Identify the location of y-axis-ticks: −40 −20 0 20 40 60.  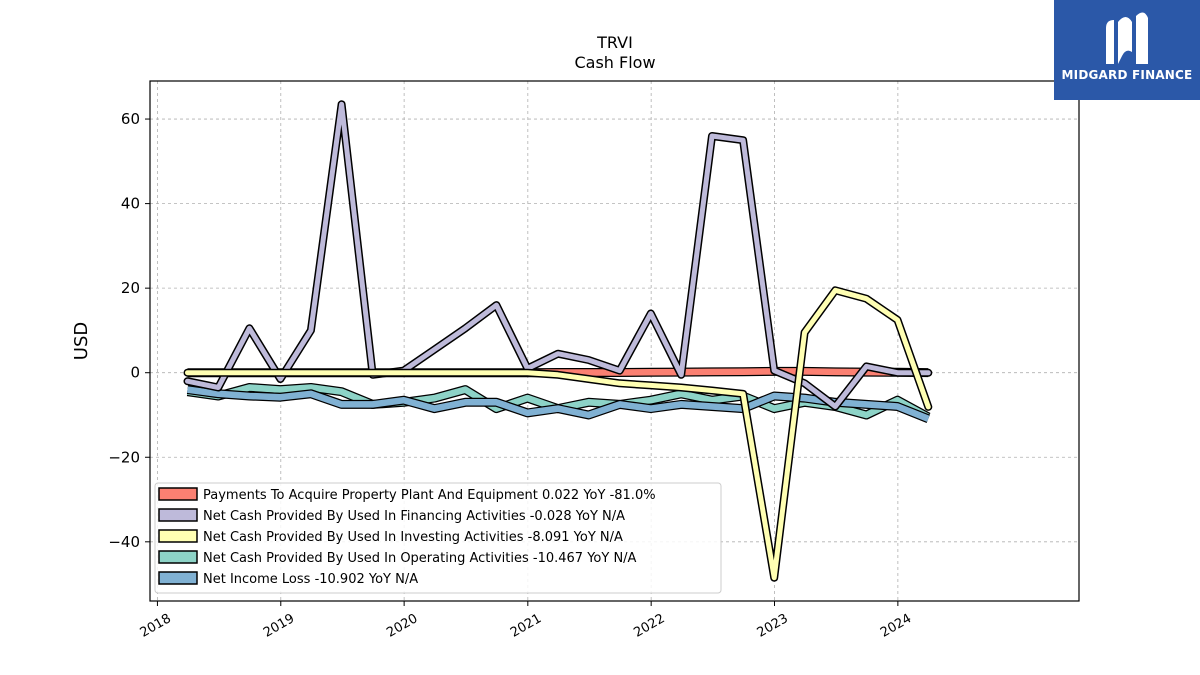
(129, 330).